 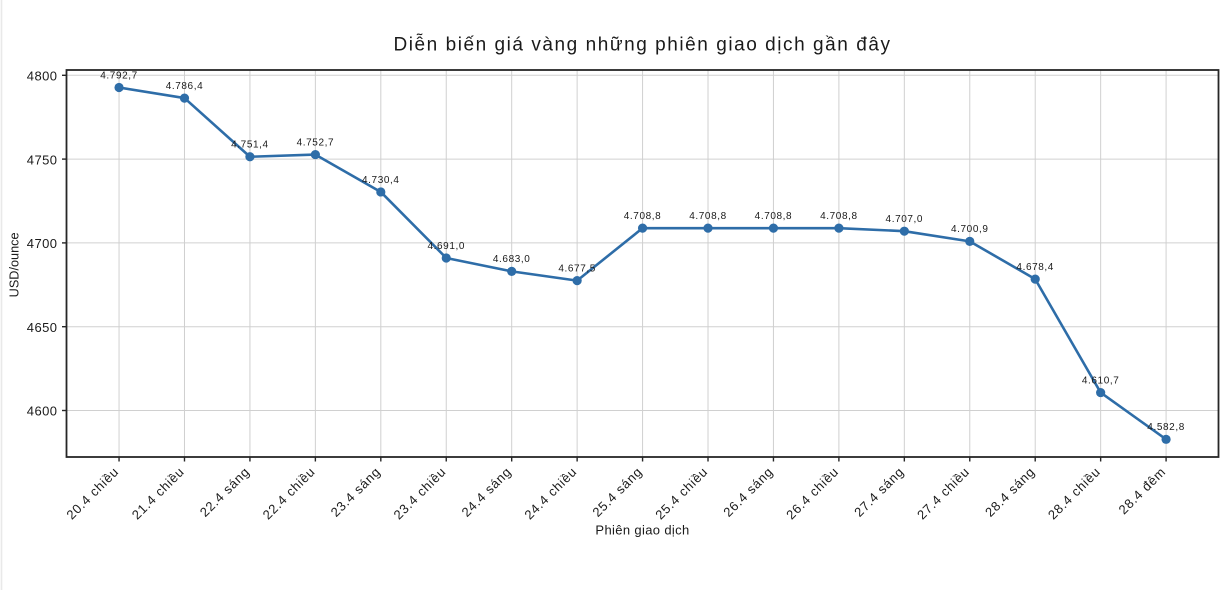 What do you see at coordinates (42, 327) in the screenshot?
I see `svg-text: 4650` at bounding box center [42, 327].